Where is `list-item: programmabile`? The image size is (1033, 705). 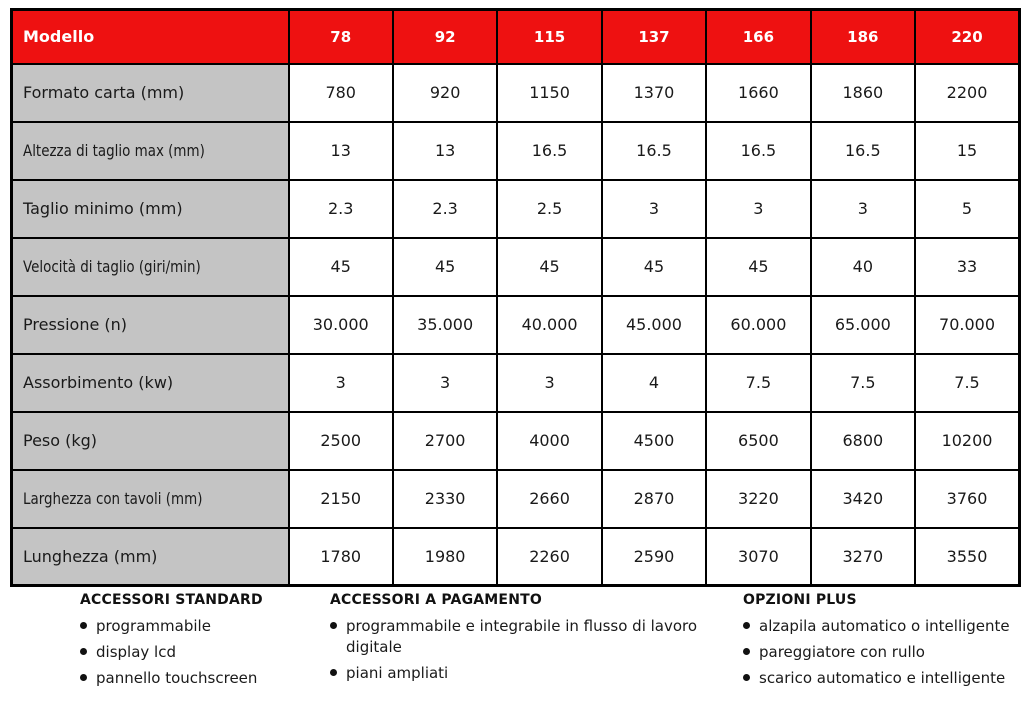 list-item: programmabile is located at coordinates (206, 626).